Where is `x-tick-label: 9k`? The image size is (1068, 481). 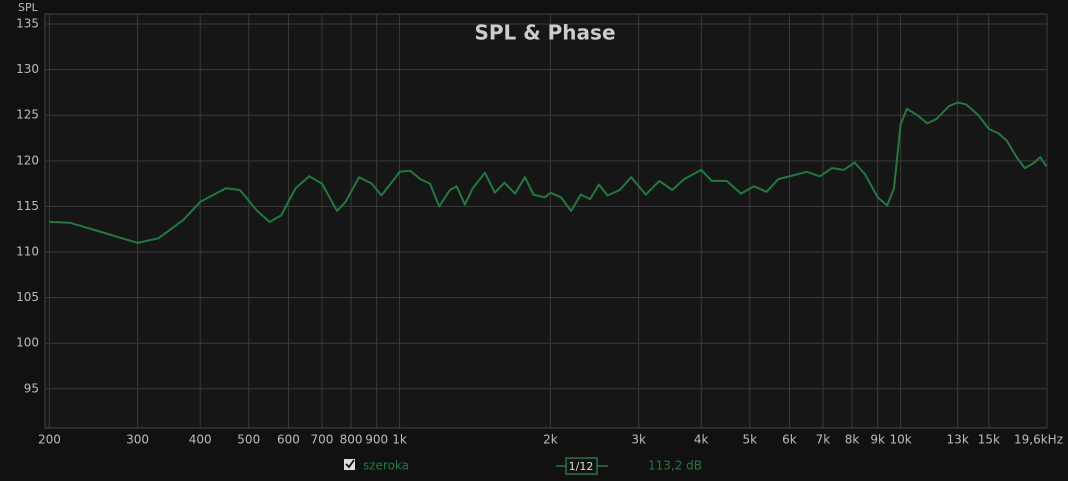 x-tick-label: 9k is located at coordinates (877, 440).